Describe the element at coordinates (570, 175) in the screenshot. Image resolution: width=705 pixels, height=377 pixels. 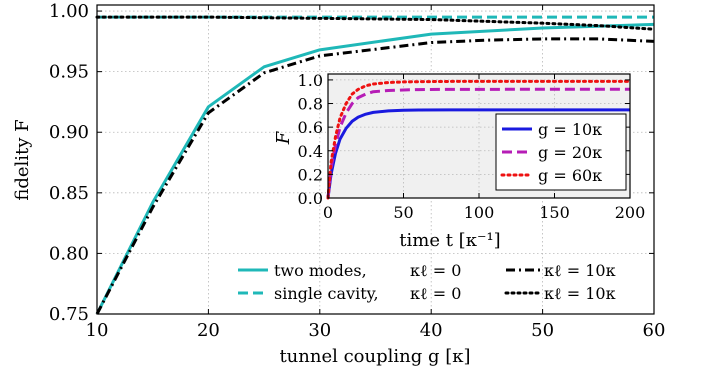
I see `inset-legend-label-g60: g = 60κ` at that location.